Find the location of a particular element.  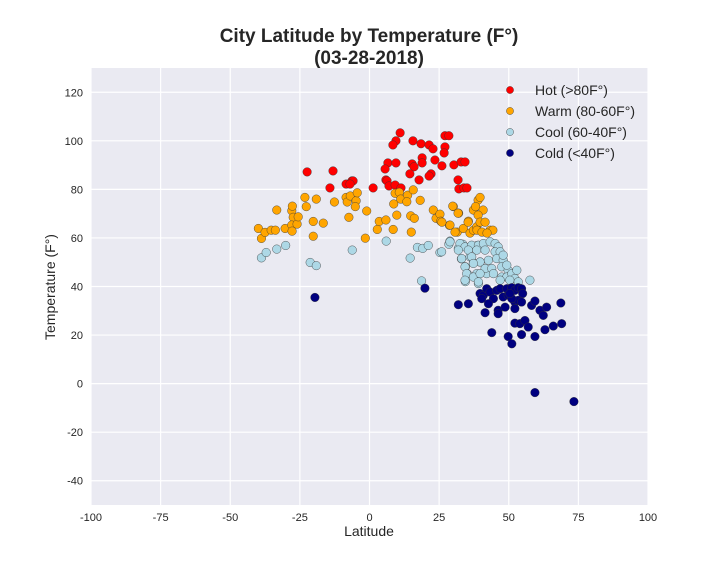

y-tick-label: 120 is located at coordinates (74, 93).